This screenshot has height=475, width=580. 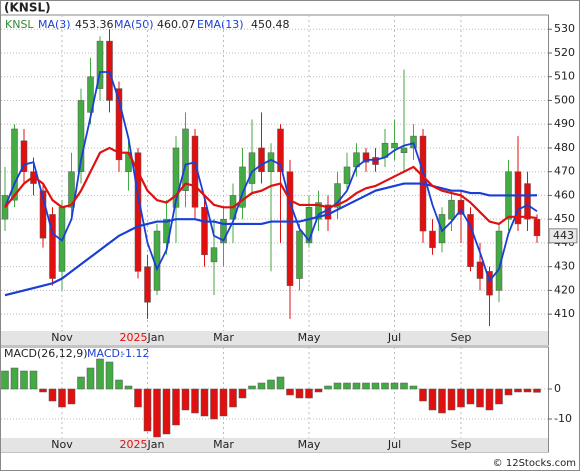 What do you see at coordinates (134, 24) in the screenshot?
I see `legend-label: MA(50)` at bounding box center [134, 24].